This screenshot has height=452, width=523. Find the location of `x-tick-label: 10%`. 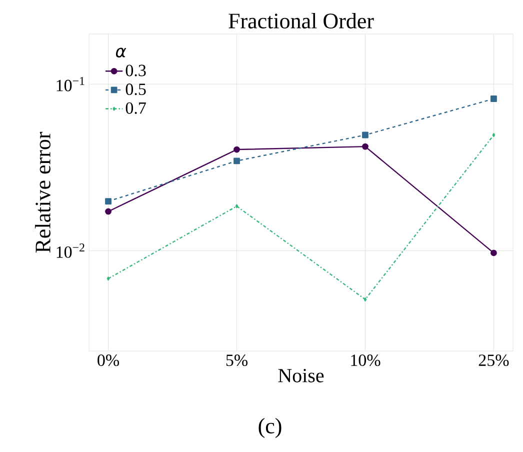

x-tick-label: 10% is located at coordinates (365, 360).